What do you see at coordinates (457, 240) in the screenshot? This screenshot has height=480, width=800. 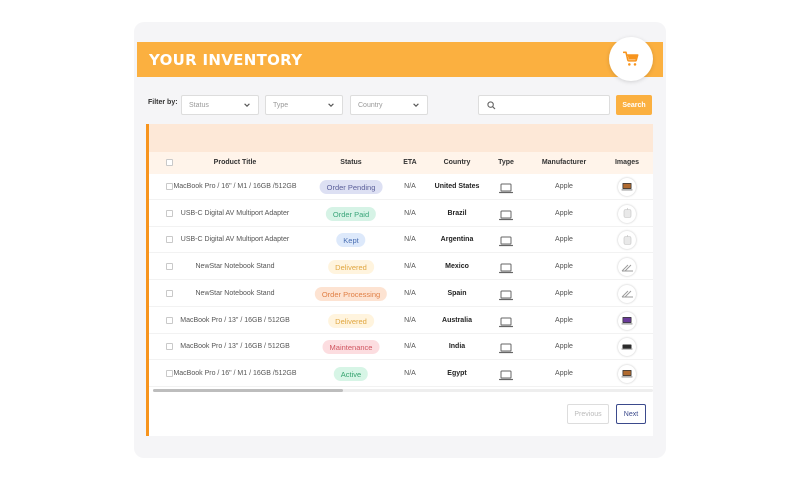 I see `country-value: Argentina` at bounding box center [457, 240].